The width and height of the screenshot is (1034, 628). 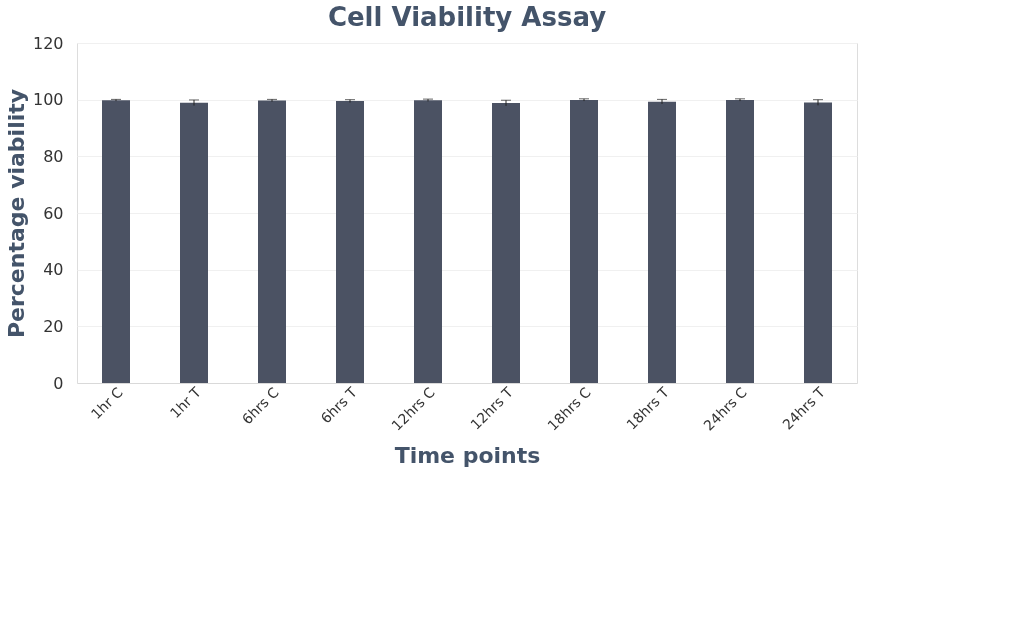 What do you see at coordinates (467, 455) in the screenshot?
I see `x-axis-title: Time points` at bounding box center [467, 455].